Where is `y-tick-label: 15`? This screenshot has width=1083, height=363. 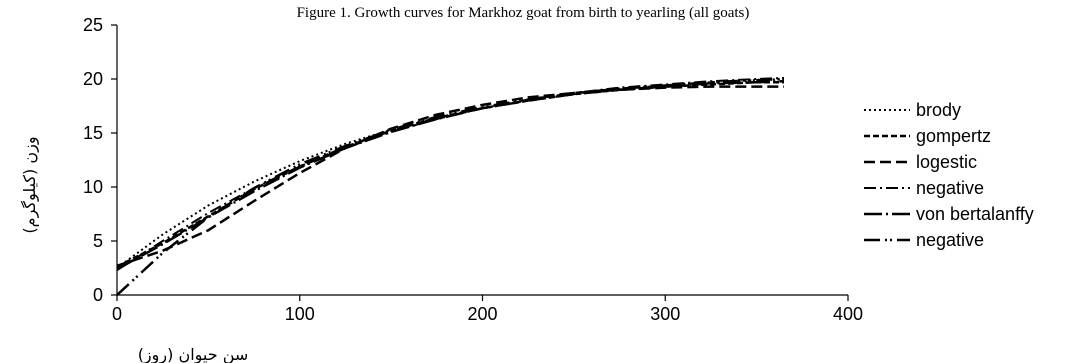 y-tick-label: 15 is located at coordinates (93, 133).